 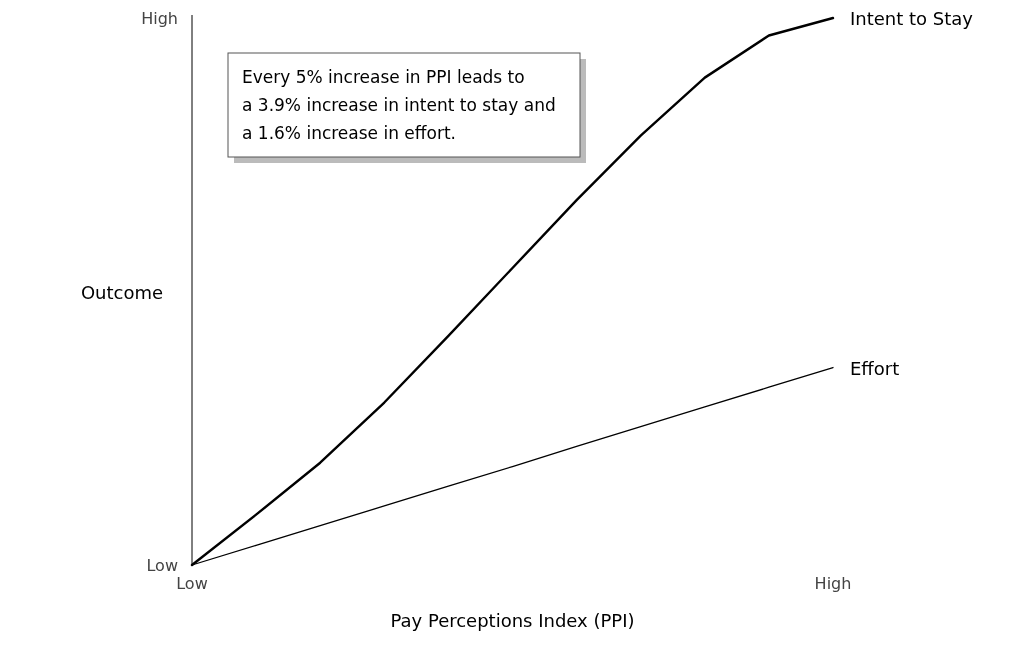 I want to click on text: Low, so click(x=192, y=583).